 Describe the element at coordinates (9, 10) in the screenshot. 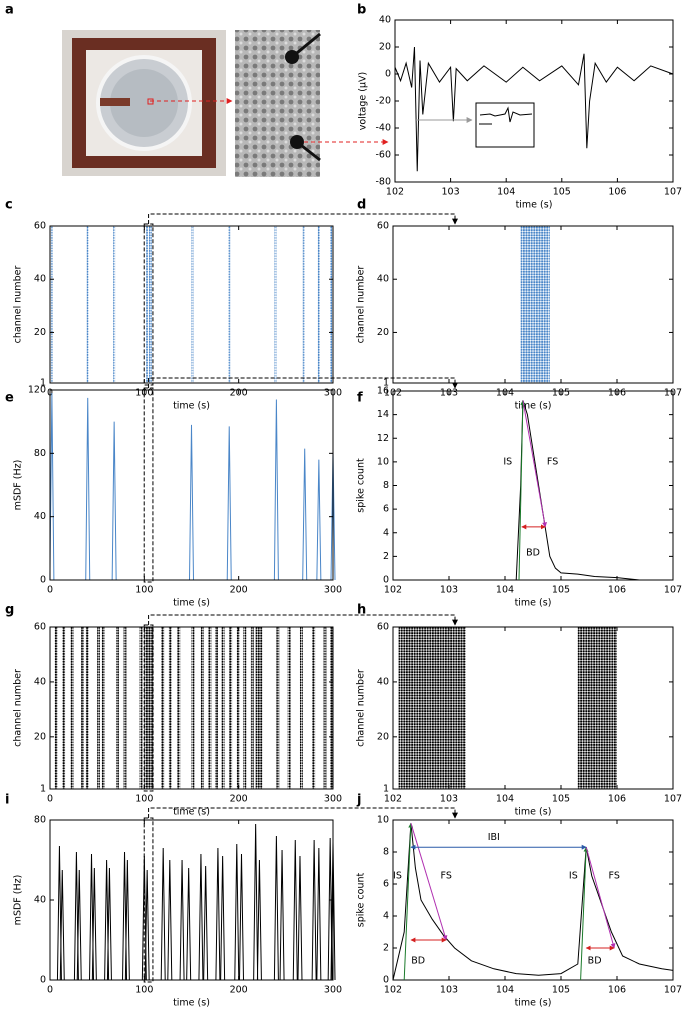

I see `panel-label: a` at that location.